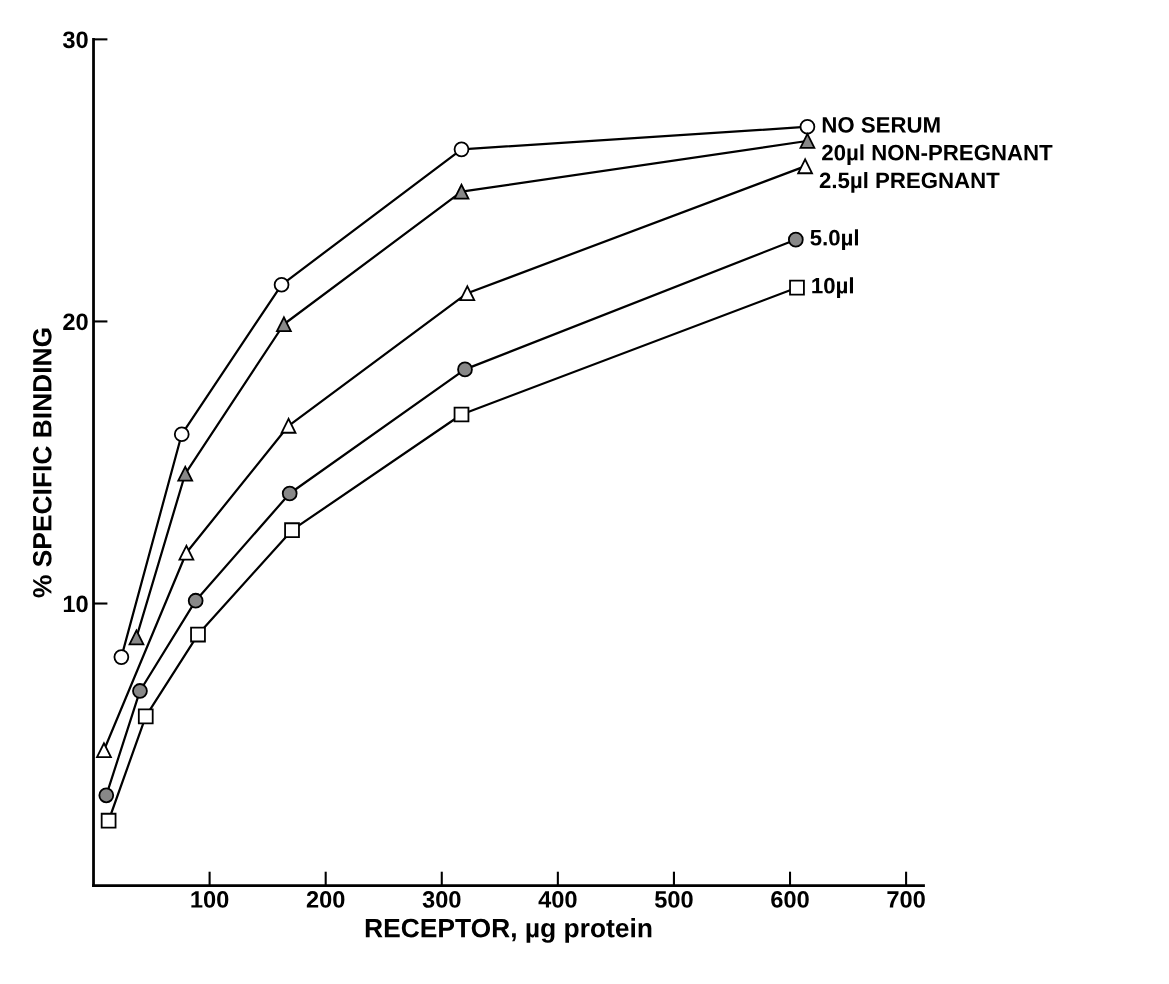 The width and height of the screenshot is (1169, 984). I want to click on y-tick-label: 20, so click(75, 322).